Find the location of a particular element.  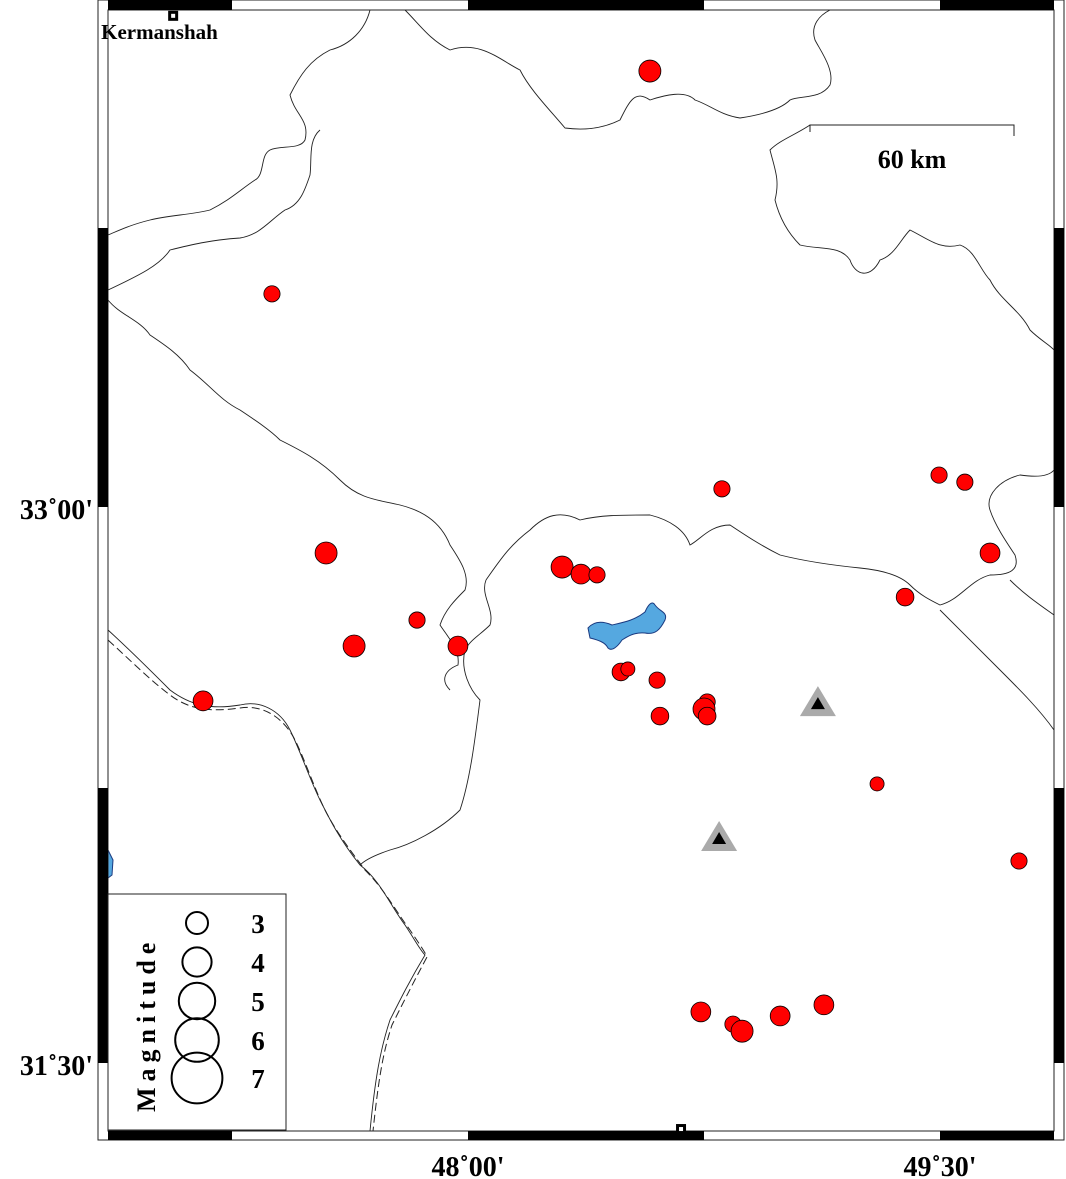

legend-label: 7 is located at coordinates (258, 1079).